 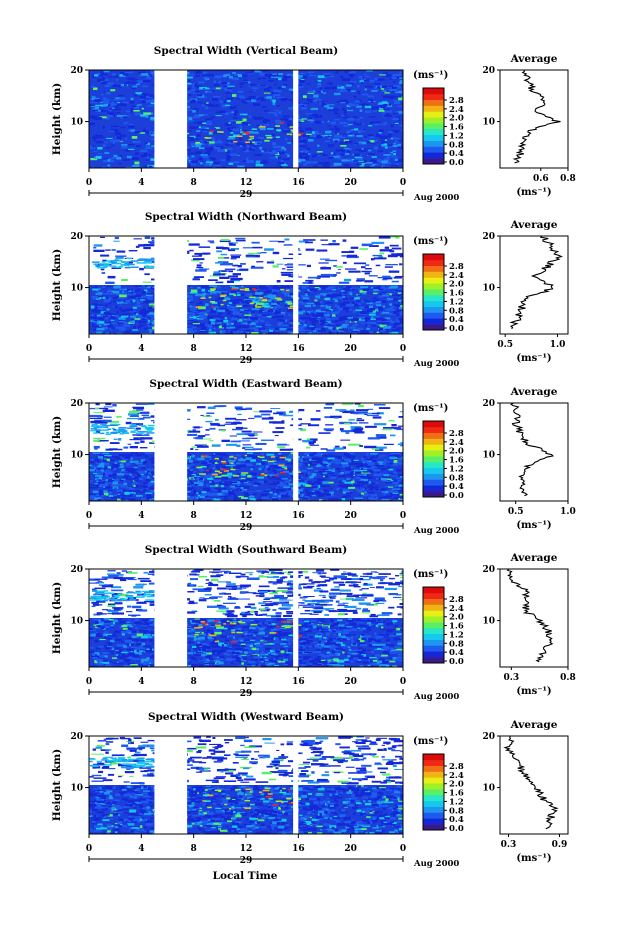 I want to click on colorbar-swatch, so click(x=433, y=309).